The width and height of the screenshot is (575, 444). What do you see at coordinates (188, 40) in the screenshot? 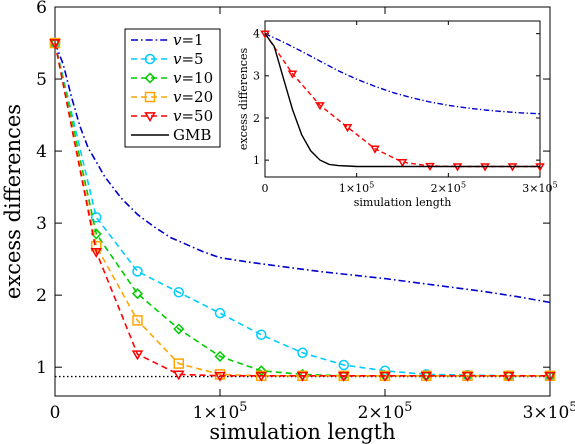
I see `legend-label: v=1` at bounding box center [188, 40].